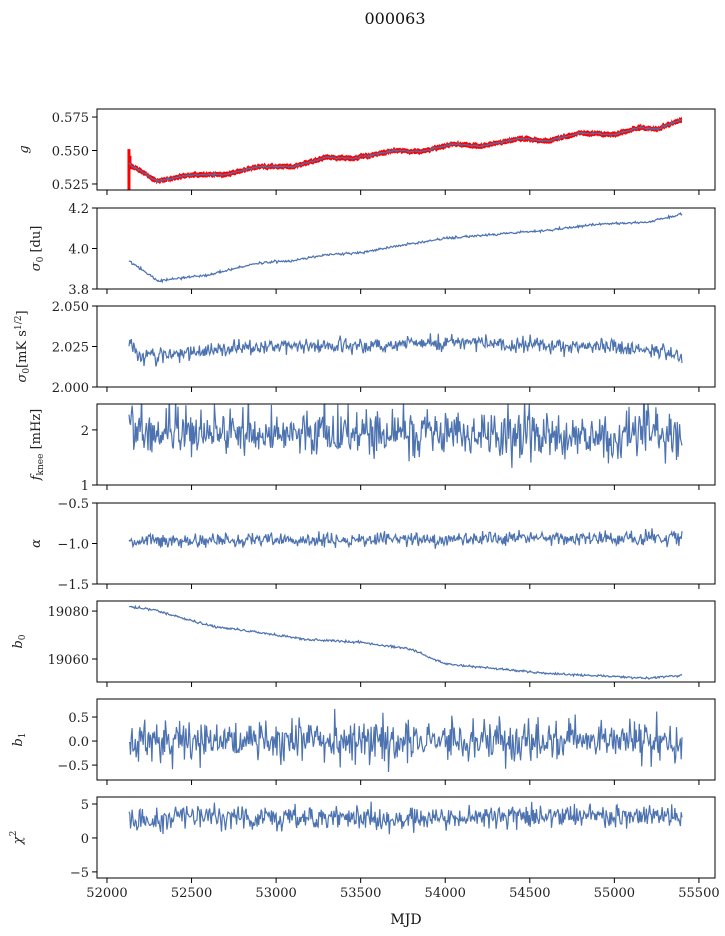 Image resolution: width=725 pixels, height=936 pixels. I want to click on chart-title: 000063, so click(394, 18).